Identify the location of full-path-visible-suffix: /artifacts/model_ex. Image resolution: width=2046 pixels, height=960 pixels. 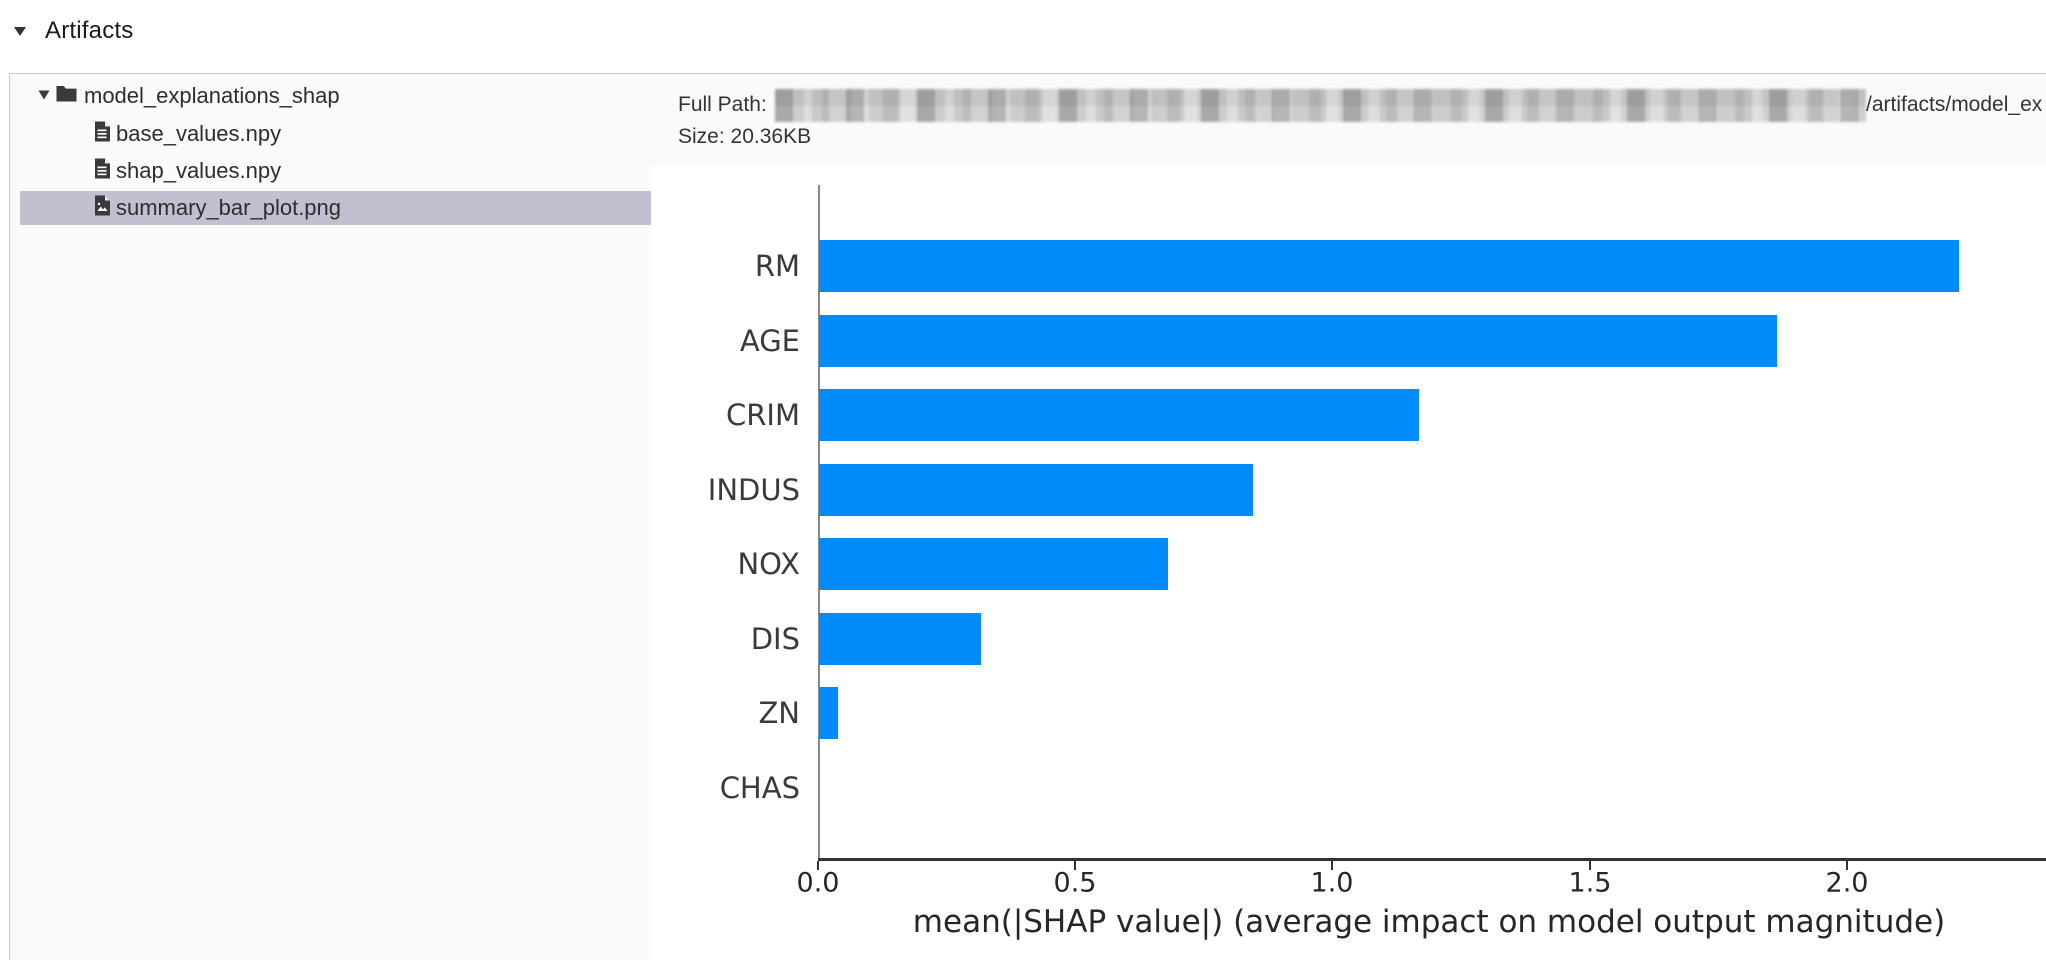
(1954, 104).